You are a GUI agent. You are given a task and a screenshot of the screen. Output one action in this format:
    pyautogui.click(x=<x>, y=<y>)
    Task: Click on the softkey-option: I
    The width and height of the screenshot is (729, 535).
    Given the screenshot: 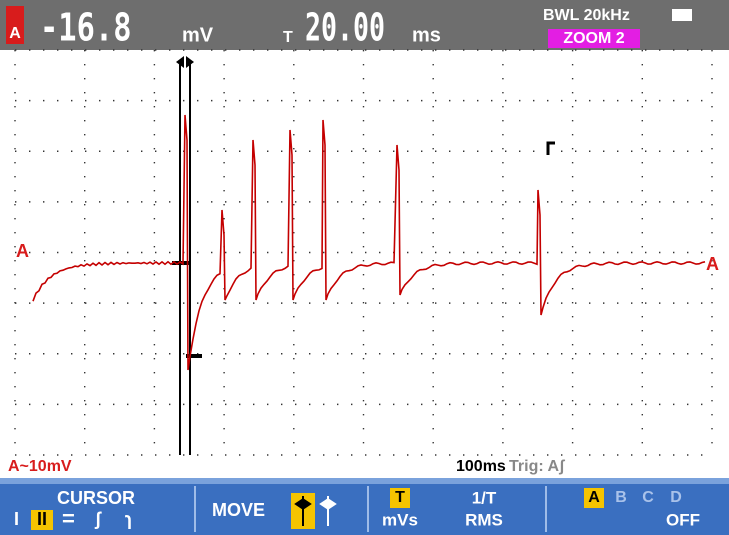 What is the action you would take?
    pyautogui.click(x=16, y=519)
    